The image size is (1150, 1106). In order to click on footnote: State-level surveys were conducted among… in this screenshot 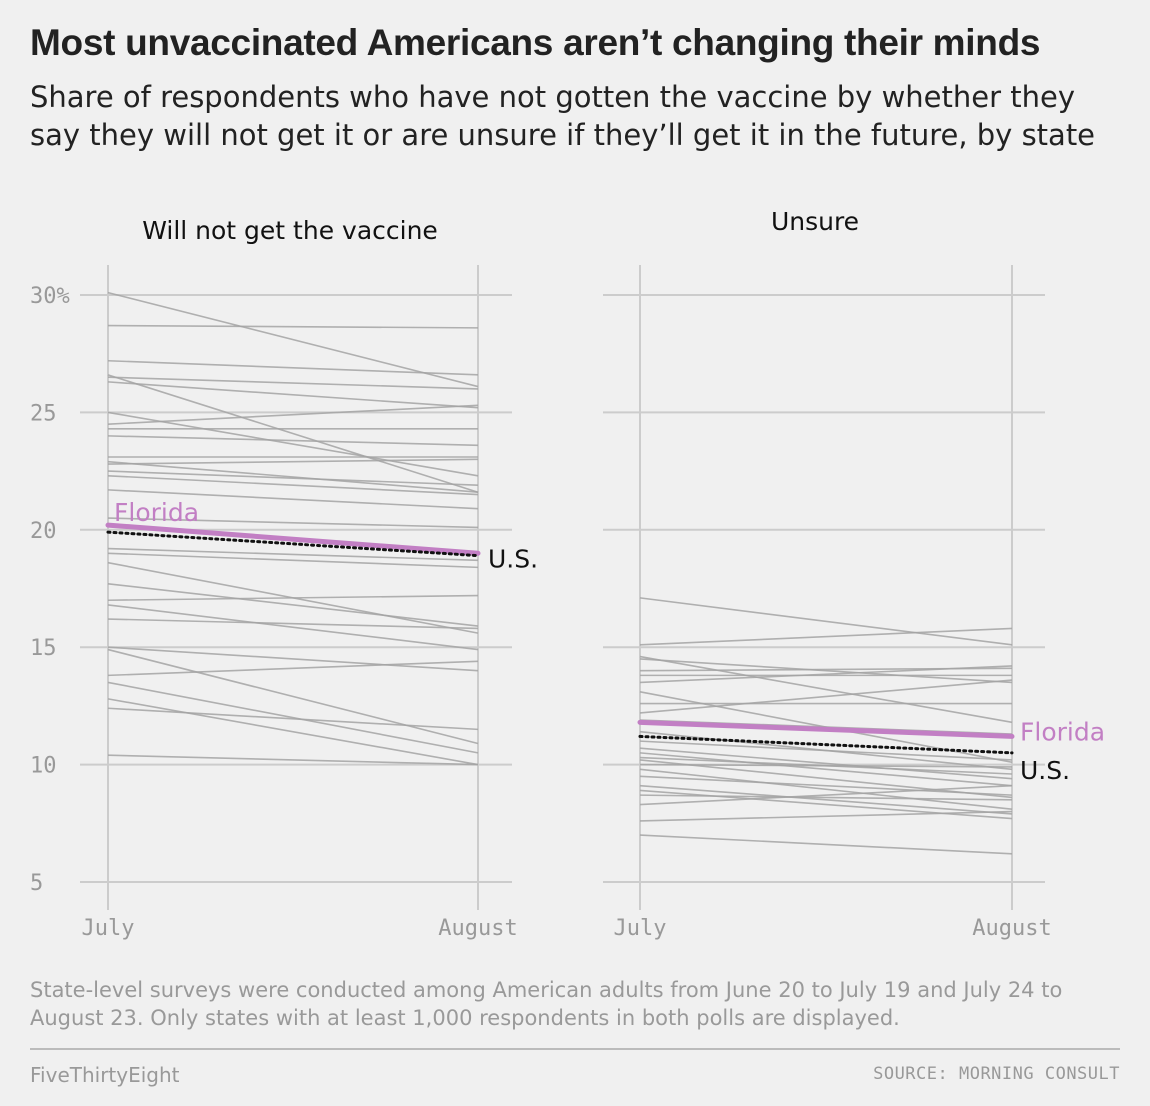, I will do `click(546, 1004)`.